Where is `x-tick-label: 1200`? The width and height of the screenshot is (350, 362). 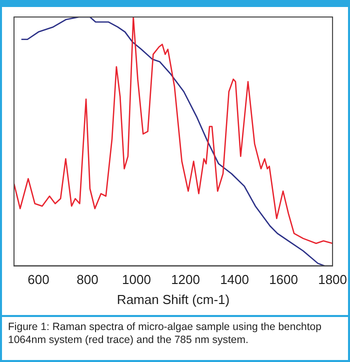
x-tick-label: 1200 is located at coordinates (185, 280).